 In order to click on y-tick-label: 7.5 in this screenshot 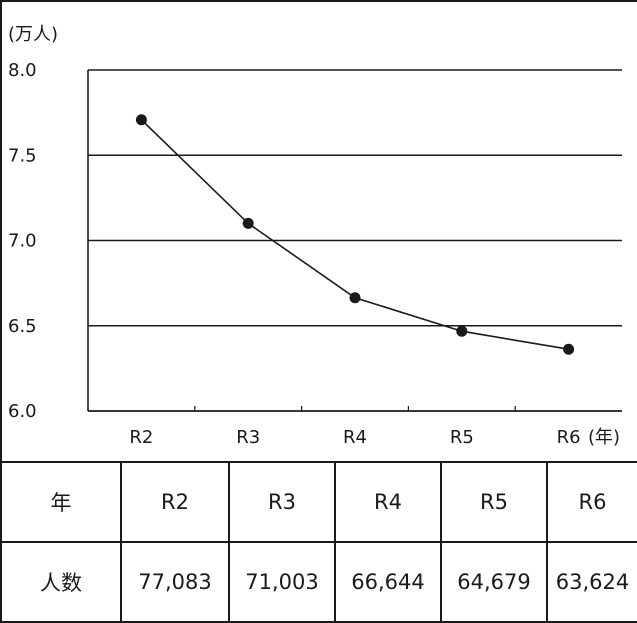, I will do `click(22, 155)`.